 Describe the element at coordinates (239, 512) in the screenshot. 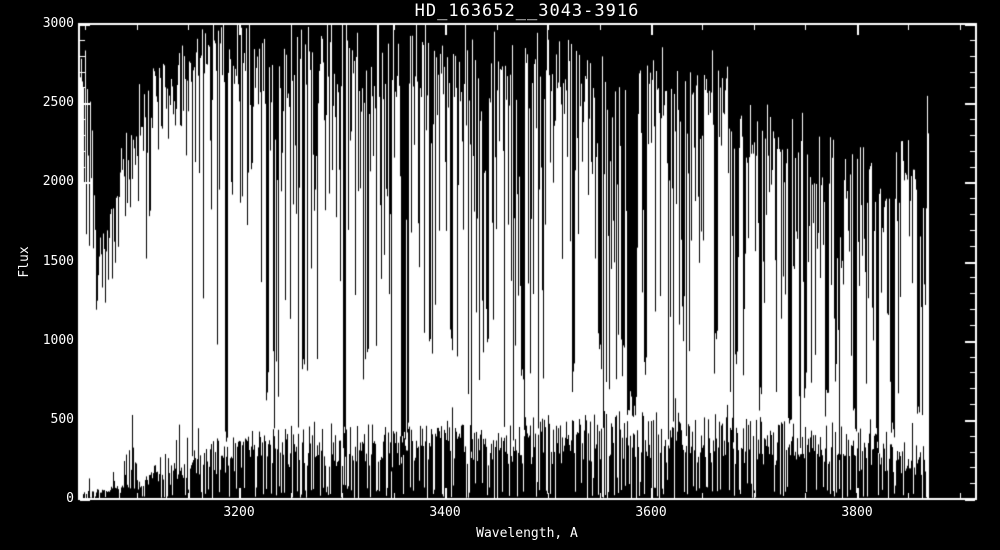

I see `x-tick-label: 3200` at that location.